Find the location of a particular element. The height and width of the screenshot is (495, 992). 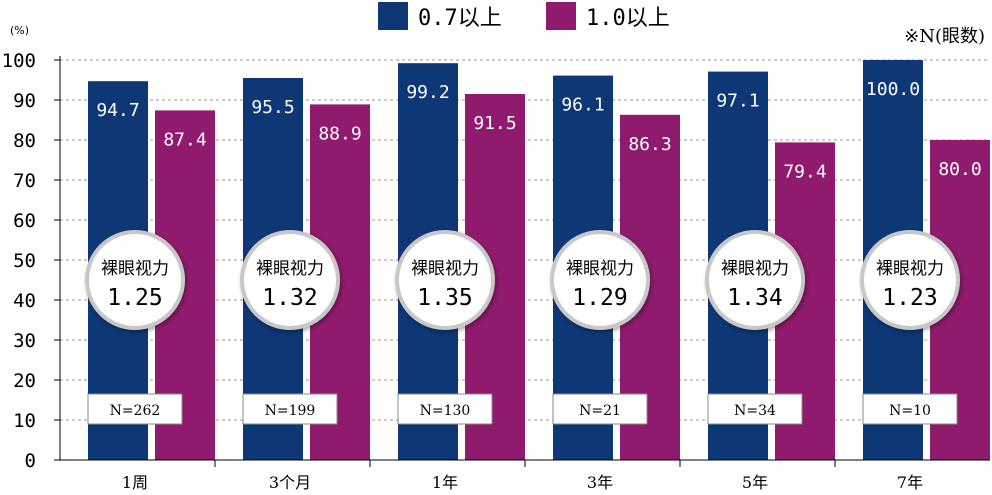

bar-value-label: 97.1 is located at coordinates (737, 101).